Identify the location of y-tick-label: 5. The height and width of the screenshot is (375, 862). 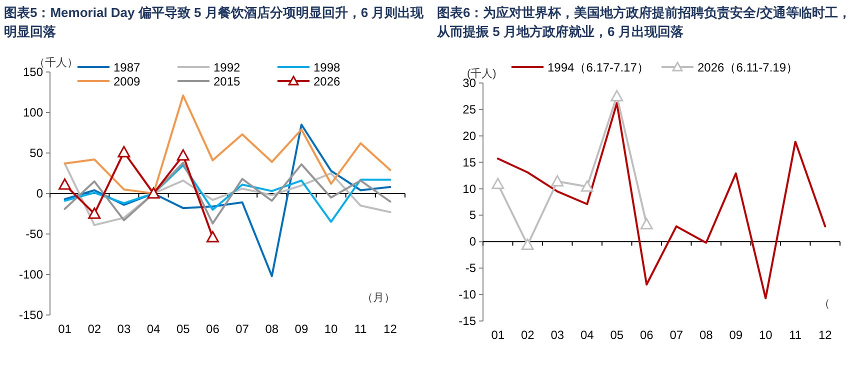
(472, 215).